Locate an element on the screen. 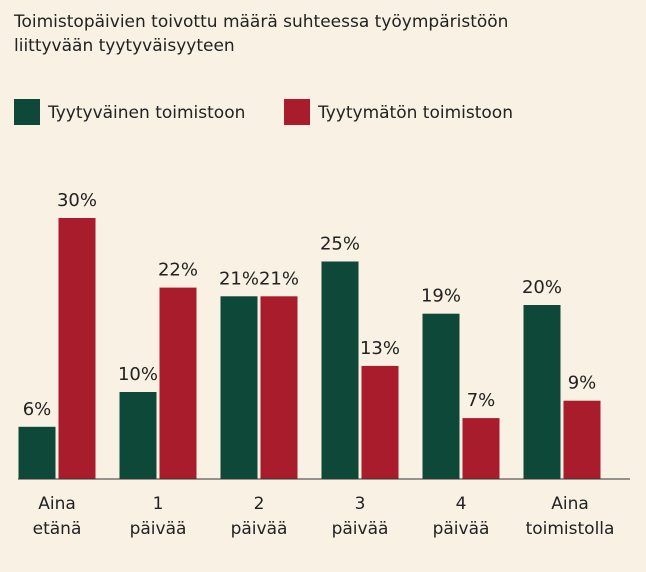 The image size is (646, 572). value-label: 30% is located at coordinates (77, 200).